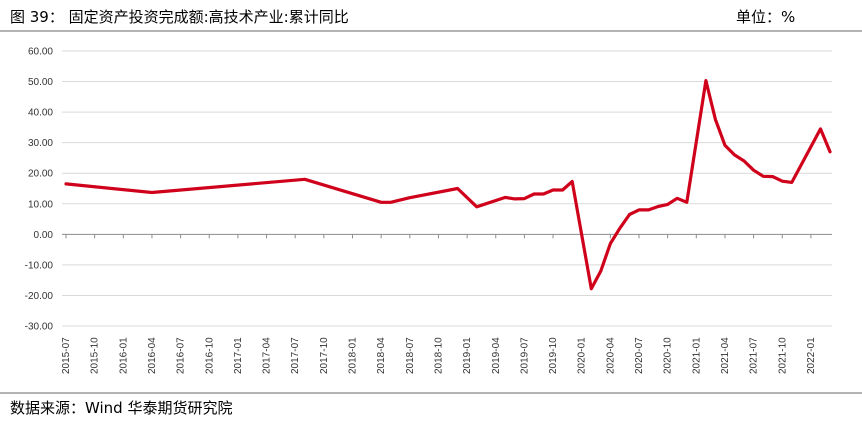 The height and width of the screenshot is (421, 862). Describe the element at coordinates (179, 17) in the screenshot. I see `figure-title: 图 39： 固定资产投资完成额:高技术产业:累计同比` at that location.